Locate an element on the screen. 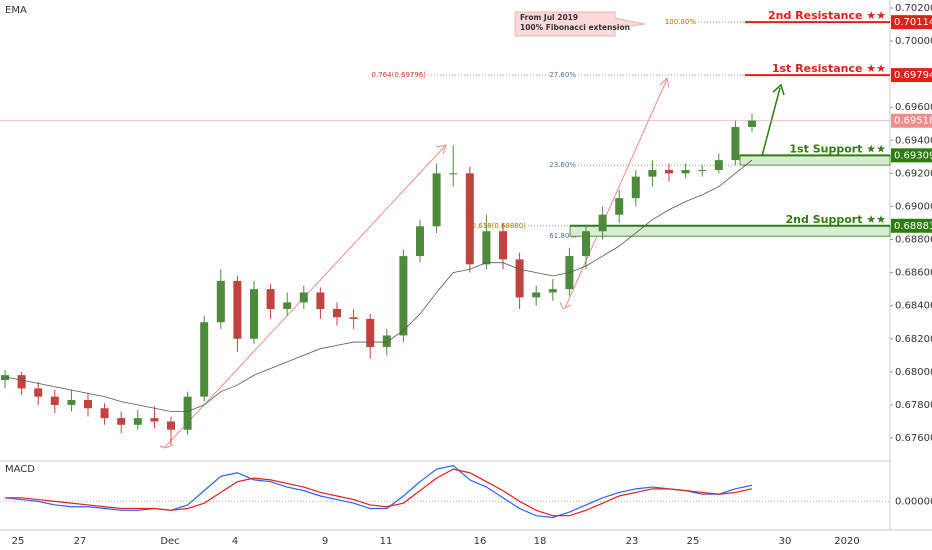 This screenshot has height=550, width=932. x-tick-label: 11 is located at coordinates (386, 541).